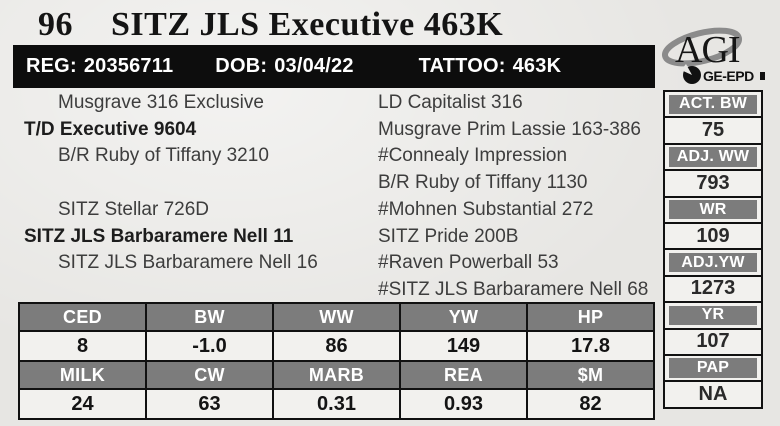  What do you see at coordinates (209, 375) in the screenshot?
I see `epd-header-cw: CW` at bounding box center [209, 375].